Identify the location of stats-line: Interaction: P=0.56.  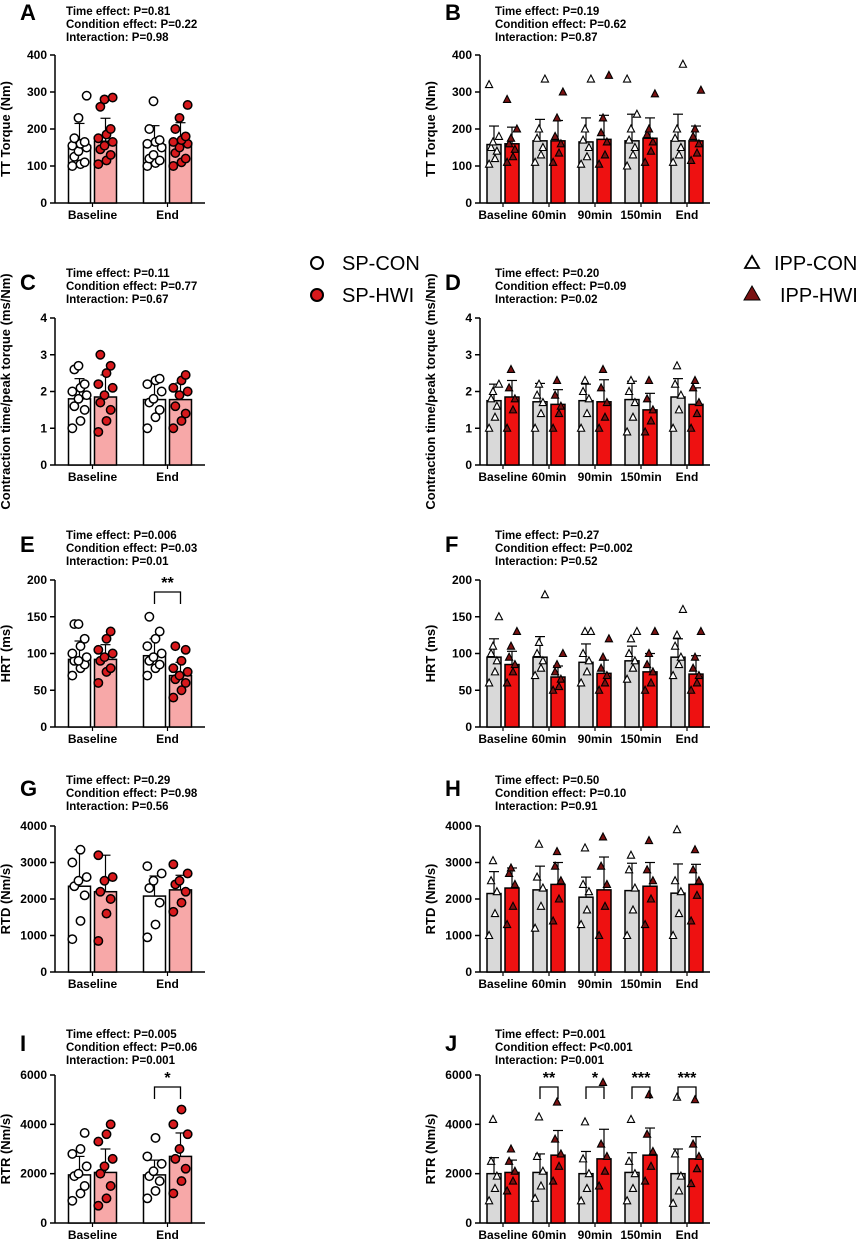
(117, 807).